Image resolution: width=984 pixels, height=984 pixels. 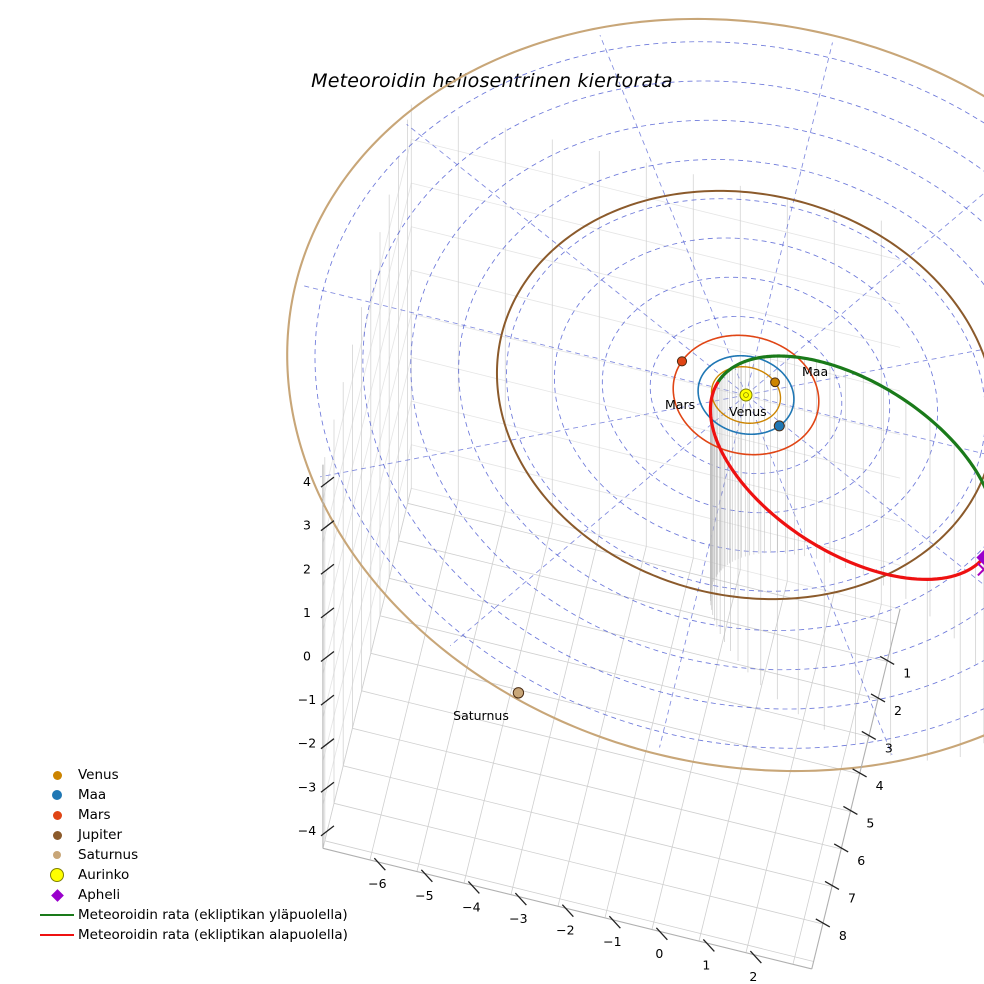 What do you see at coordinates (307, 481) in the screenshot?
I see `z-tick-label: 4` at bounding box center [307, 481].